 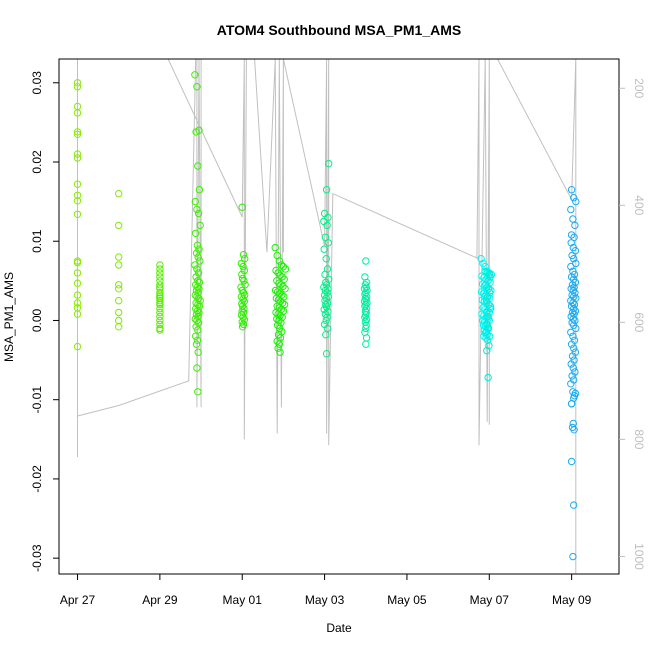 What do you see at coordinates (490, 600) in the screenshot?
I see `x-tick-label: May 07` at bounding box center [490, 600].